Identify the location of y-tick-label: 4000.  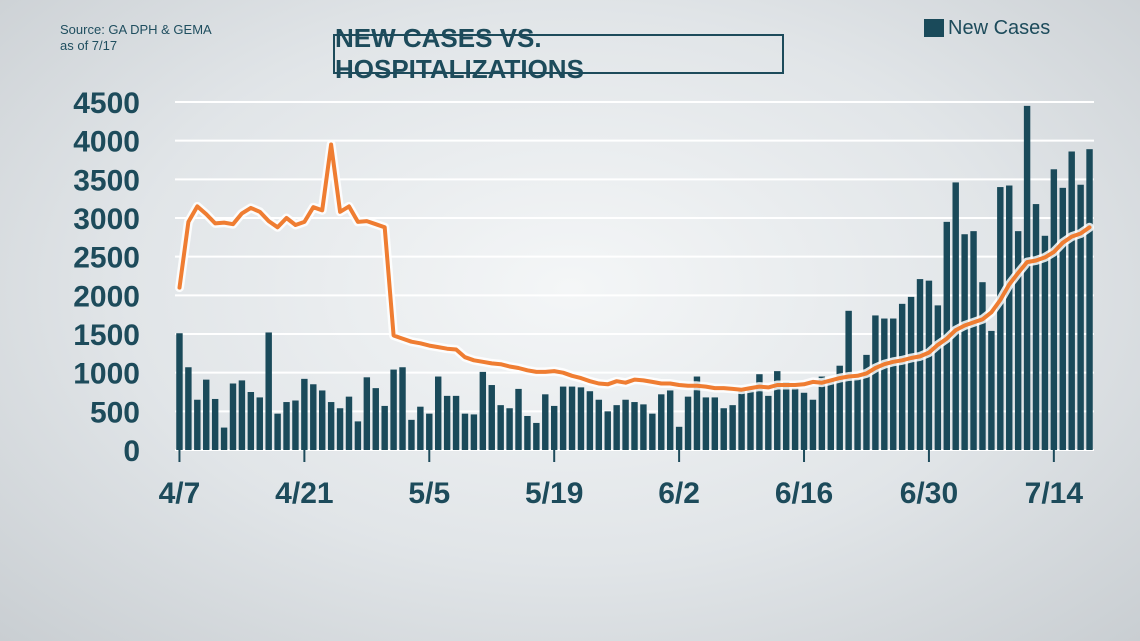
(106, 142).